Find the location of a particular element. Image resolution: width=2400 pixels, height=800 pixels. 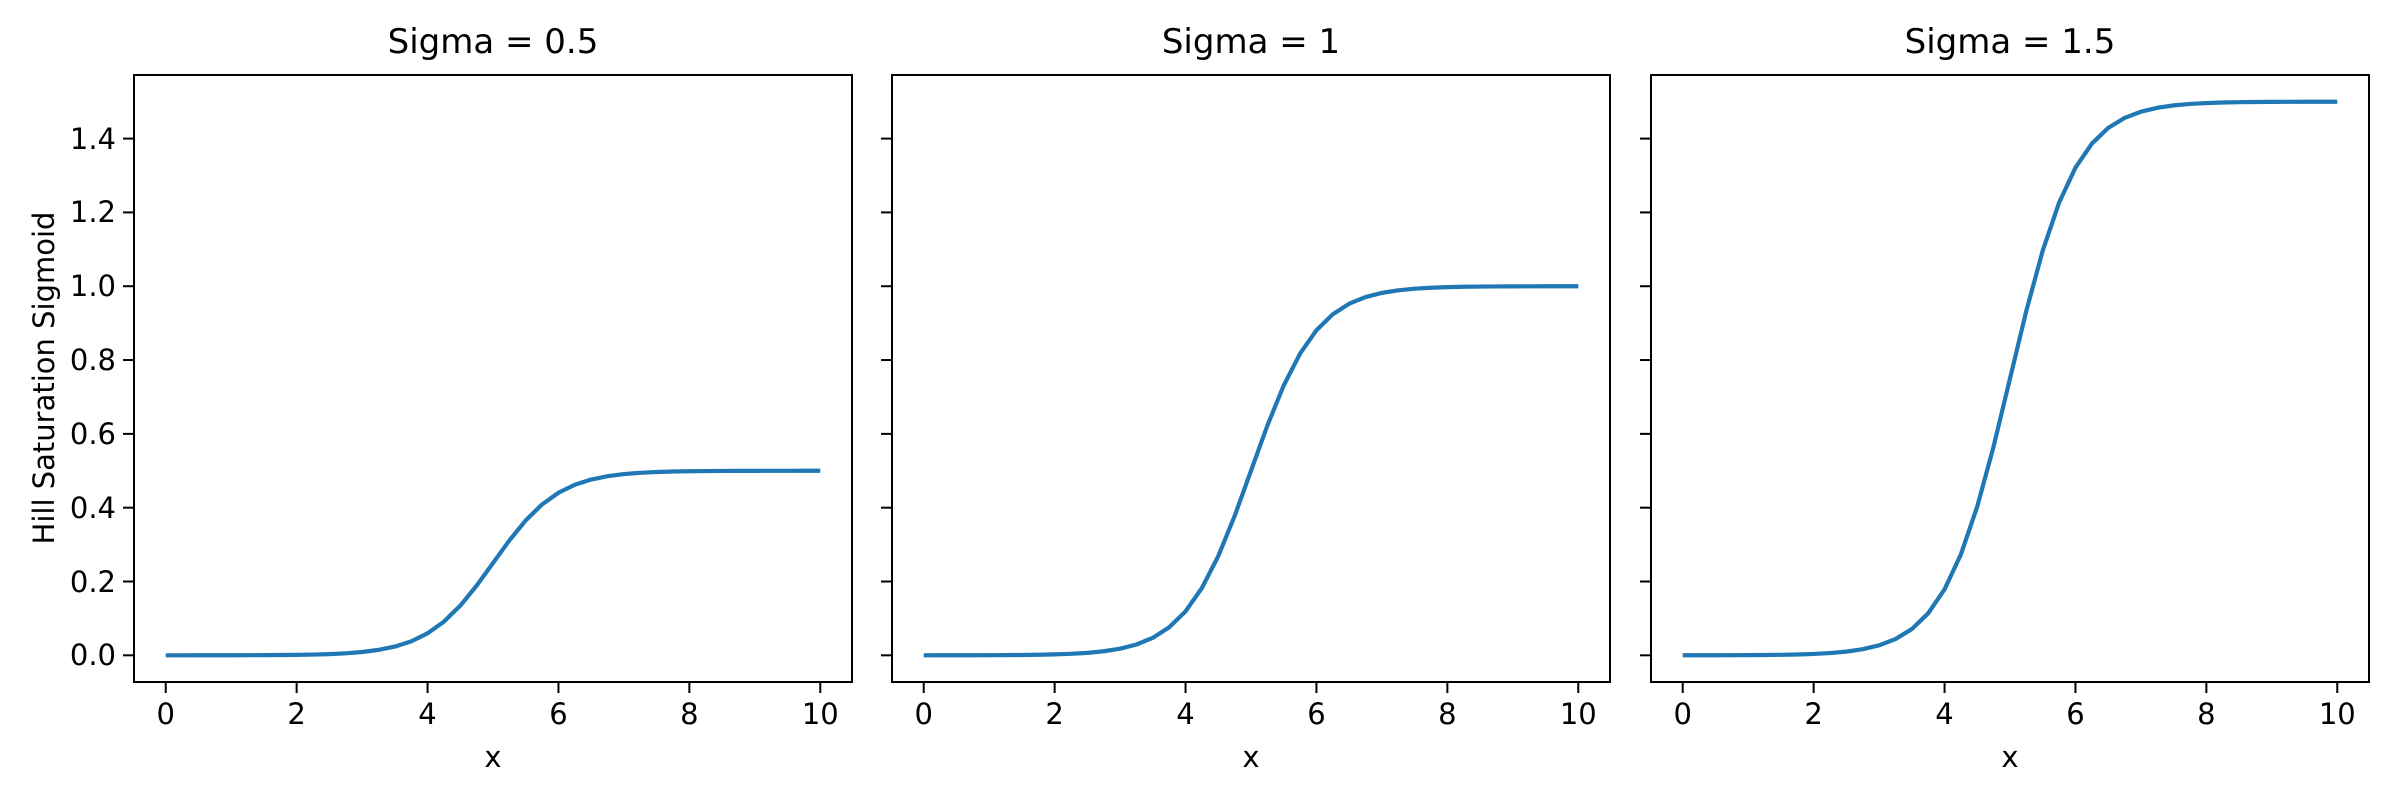

y-tick-label: 1.0 is located at coordinates (92, 286).